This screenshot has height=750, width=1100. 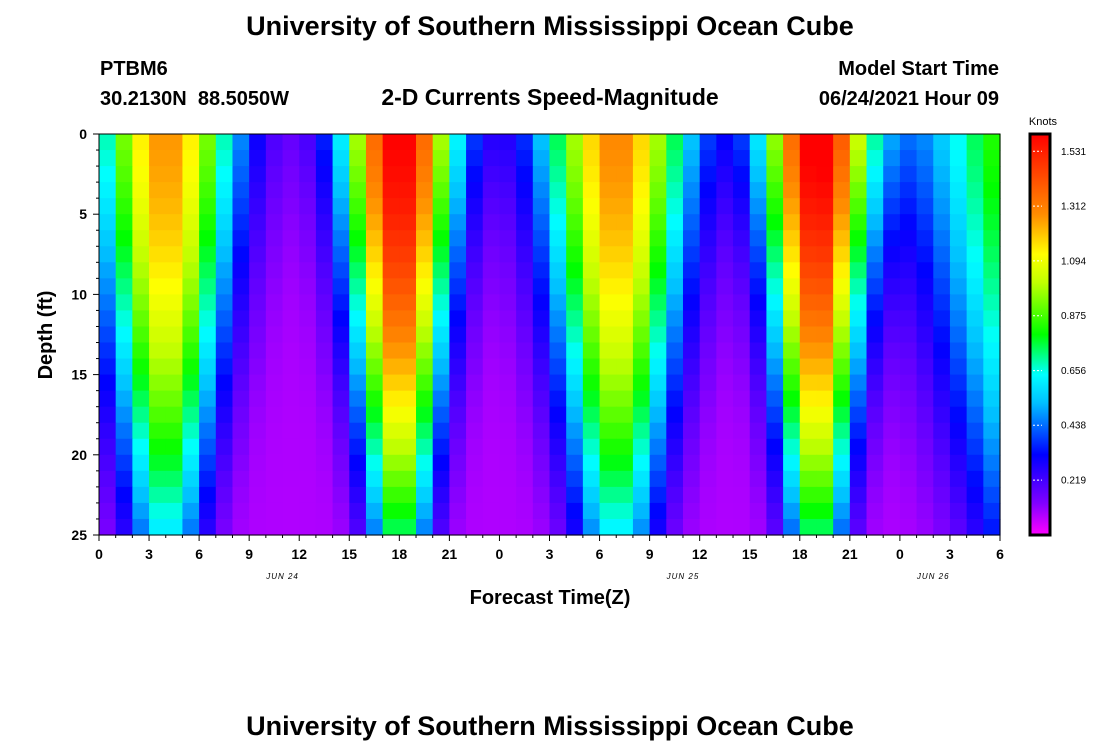 What do you see at coordinates (79, 535) in the screenshot?
I see `y-tick-label: 25` at bounding box center [79, 535].